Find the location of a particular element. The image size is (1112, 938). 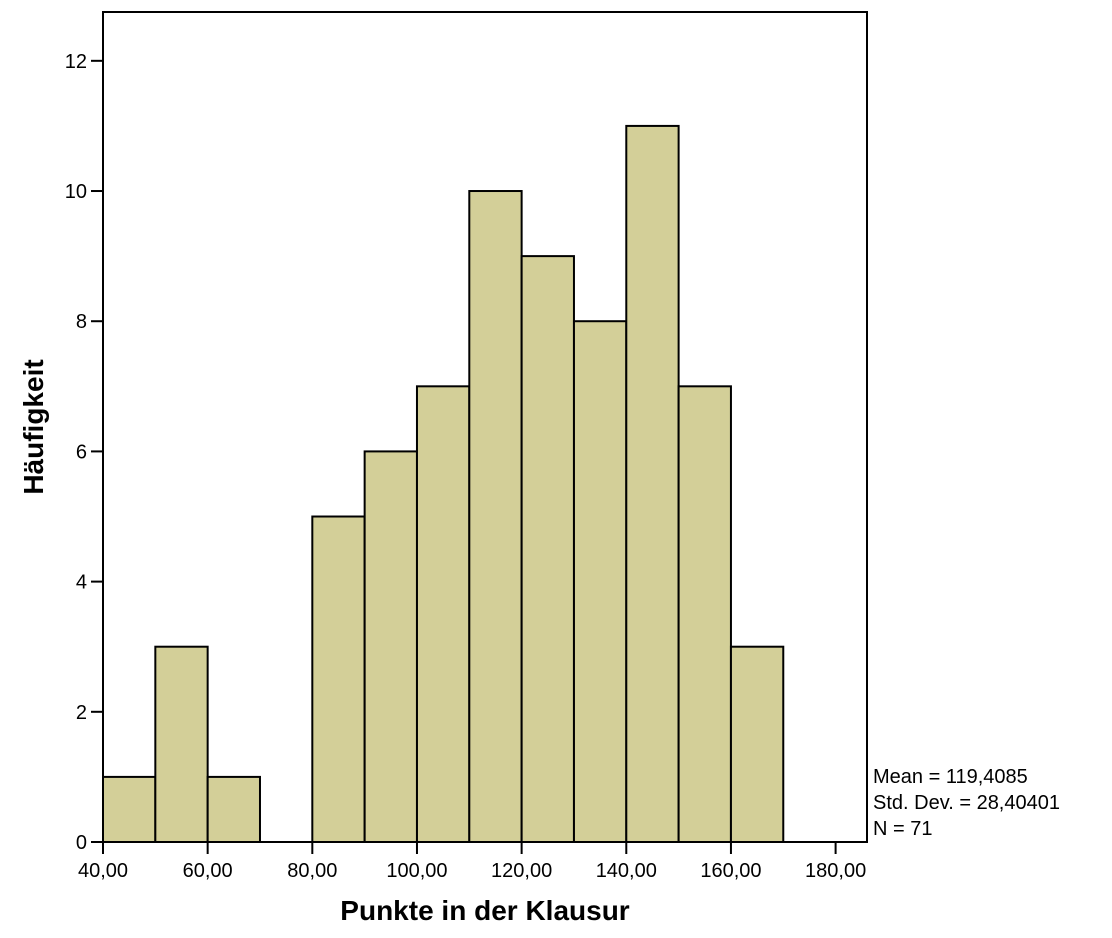

x-tick-label: 120,00 is located at coordinates (521, 871).